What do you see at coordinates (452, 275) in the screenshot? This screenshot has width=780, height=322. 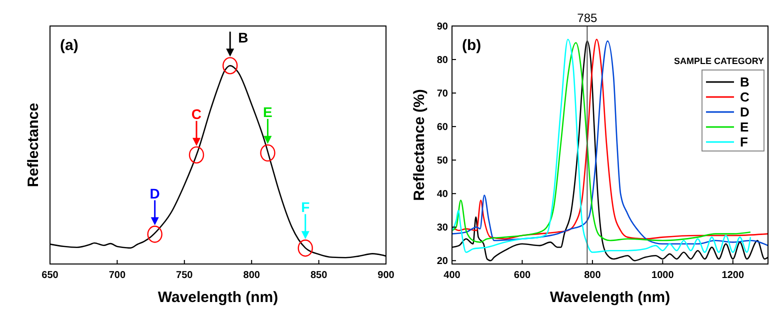 I see `x-tick-label: 400` at bounding box center [452, 275].